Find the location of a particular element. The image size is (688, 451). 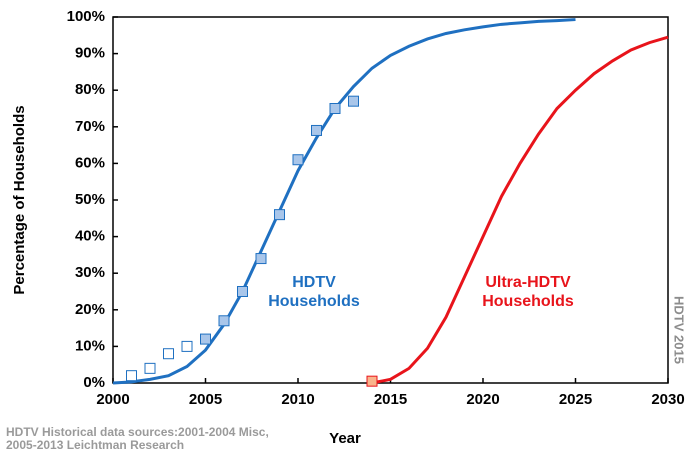

y-tick-label: 70% is located at coordinates (90, 126).